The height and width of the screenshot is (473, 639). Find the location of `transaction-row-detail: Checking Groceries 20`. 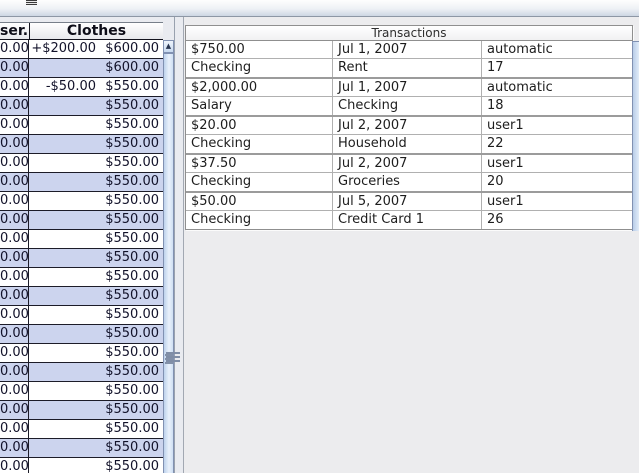

transaction-row-detail: Checking Groceries 20 is located at coordinates (409, 182).